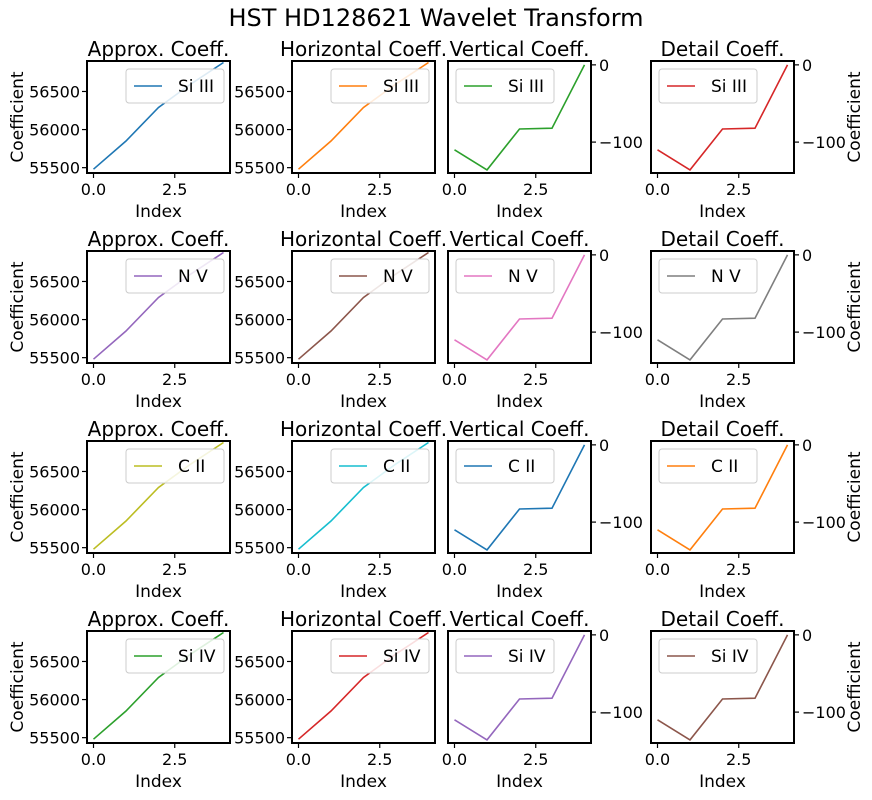  Describe the element at coordinates (396, 467) in the screenshot. I see `legend-label: C II` at that location.